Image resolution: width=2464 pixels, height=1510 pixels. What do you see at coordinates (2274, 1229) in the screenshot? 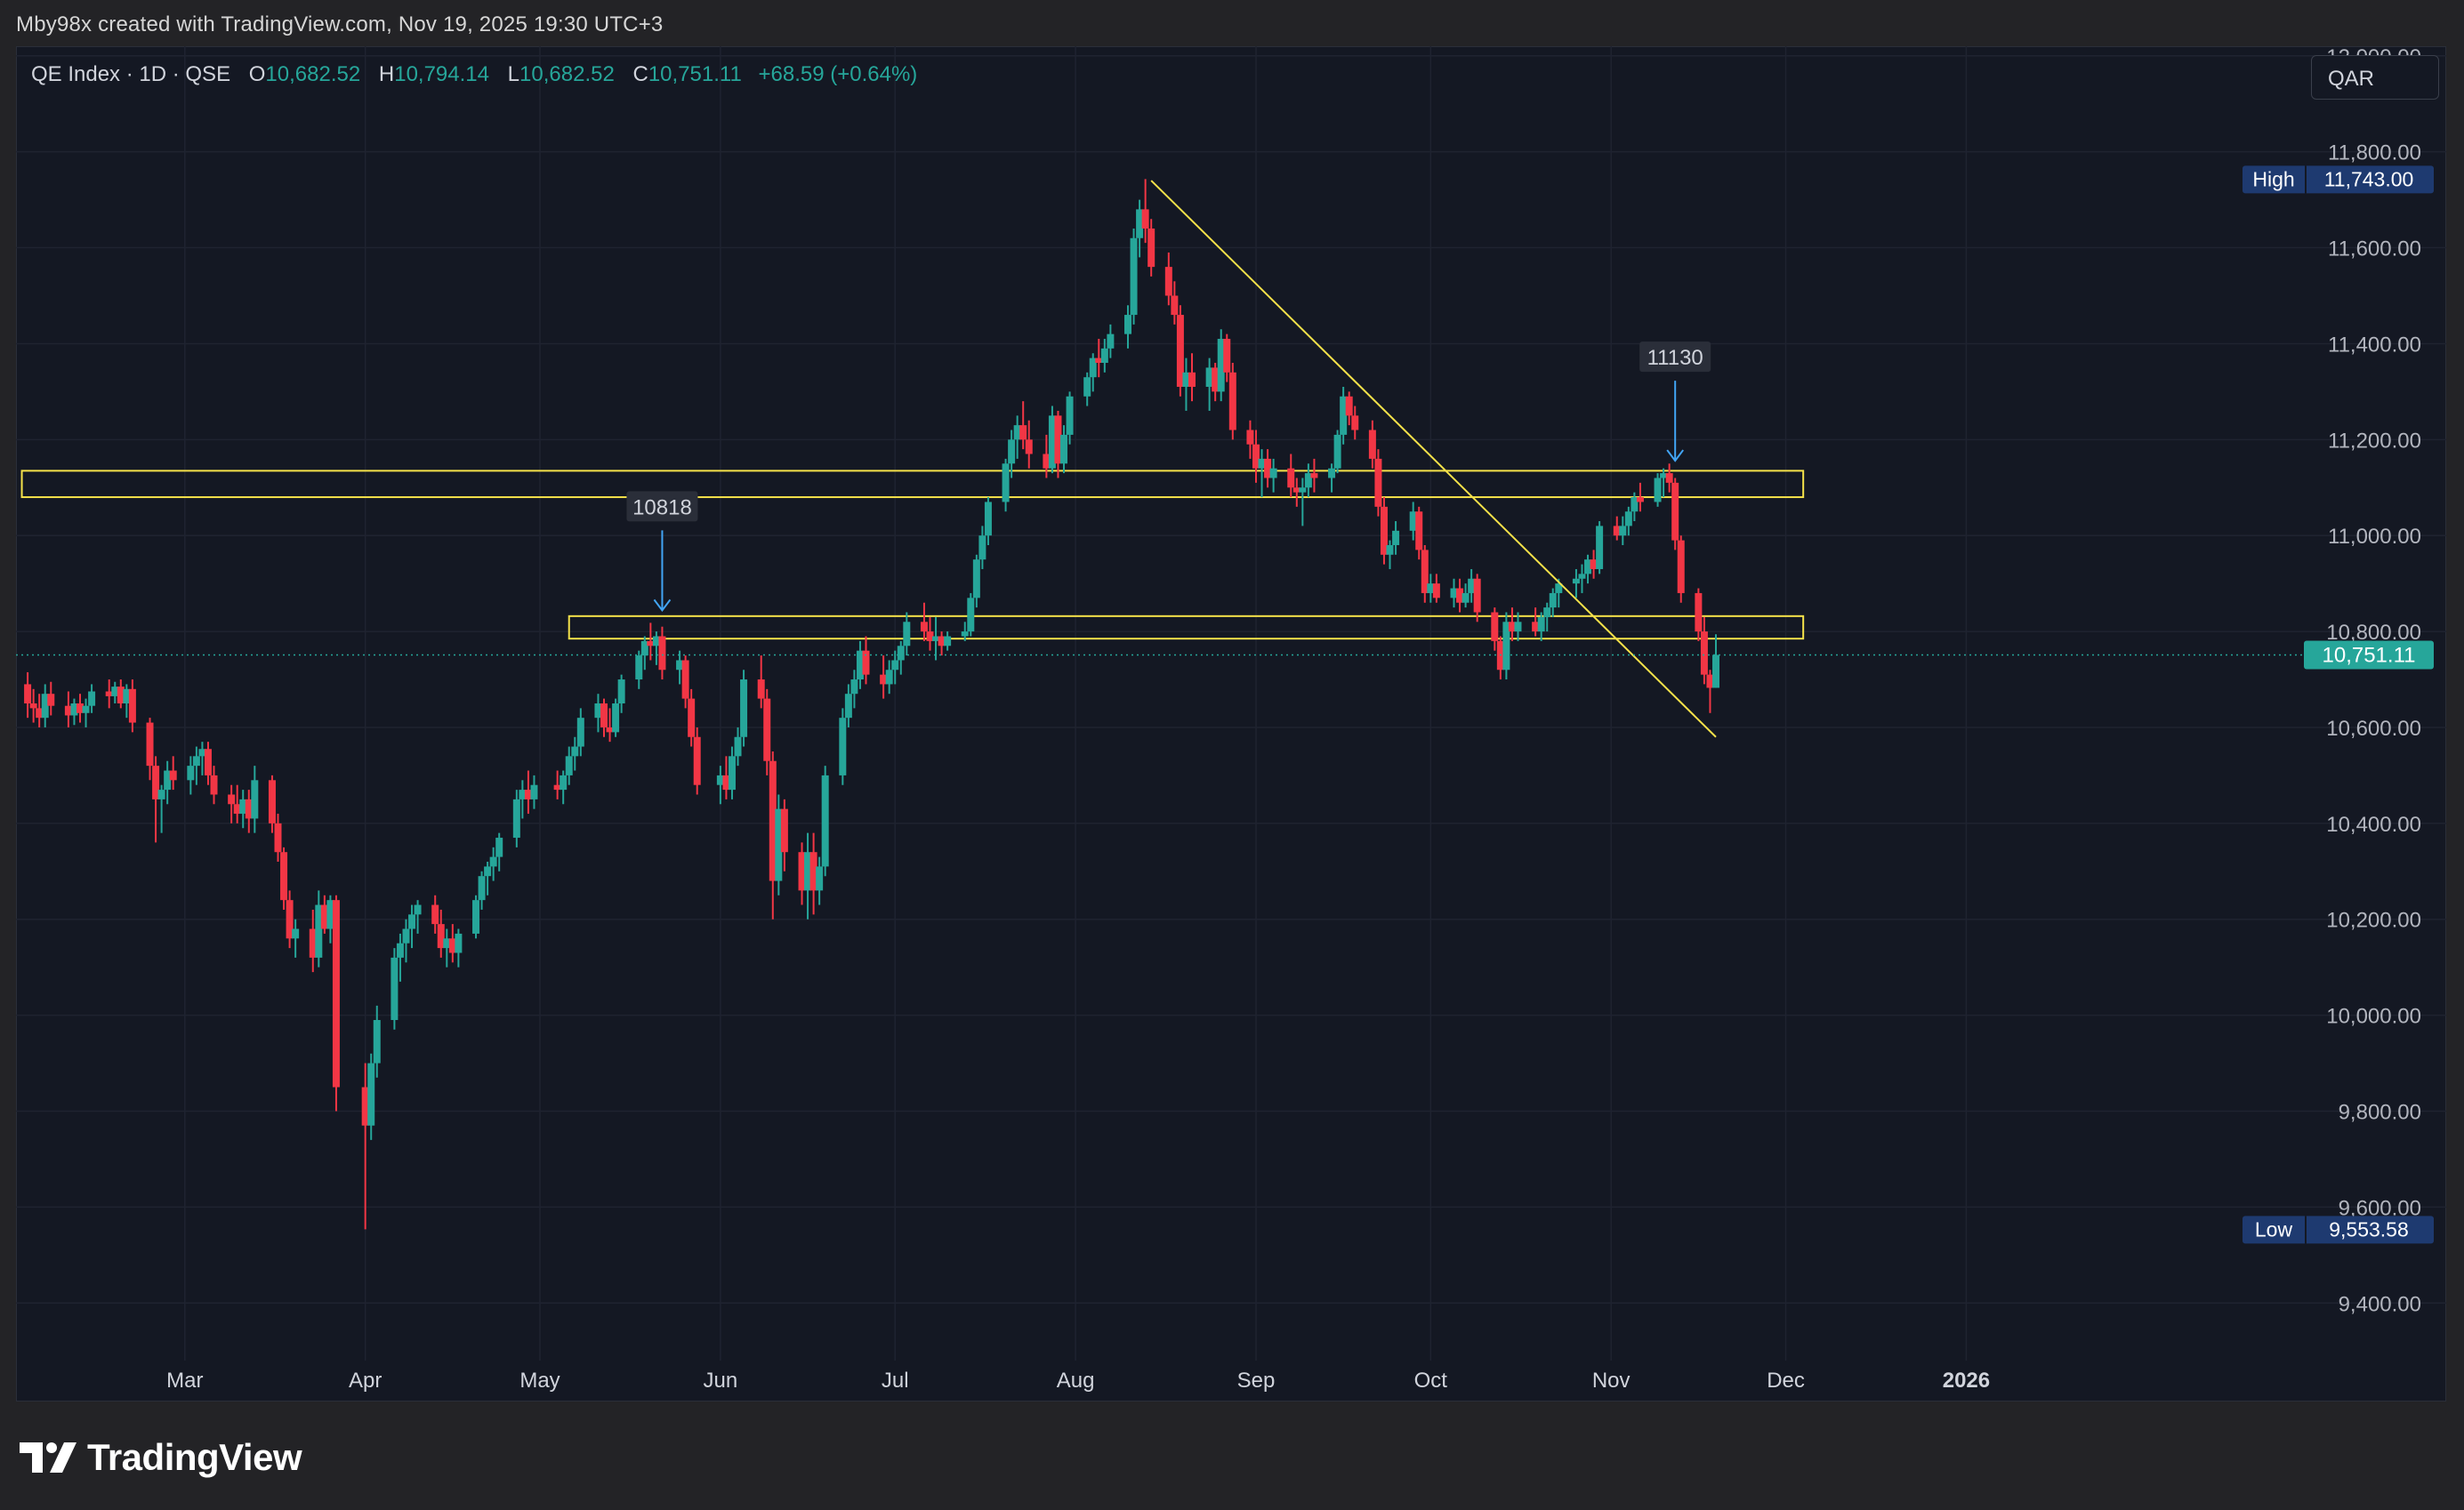
I see `svg-text: Low` at bounding box center [2274, 1229].